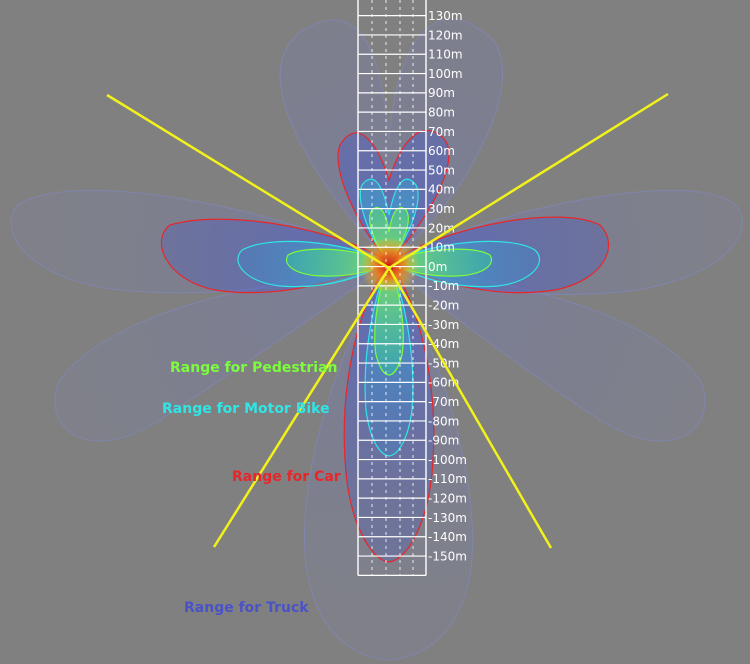  Describe the element at coordinates (286, 477) in the screenshot. I see `legend-car: Range for Car` at that location.